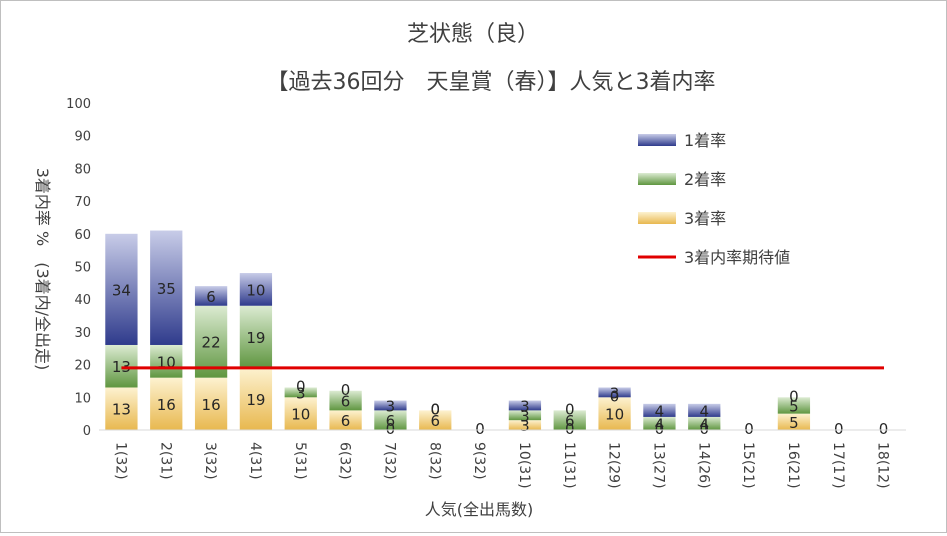  Describe the element at coordinates (793, 465) in the screenshot. I see `x-tick-label: 16(21)` at that location.